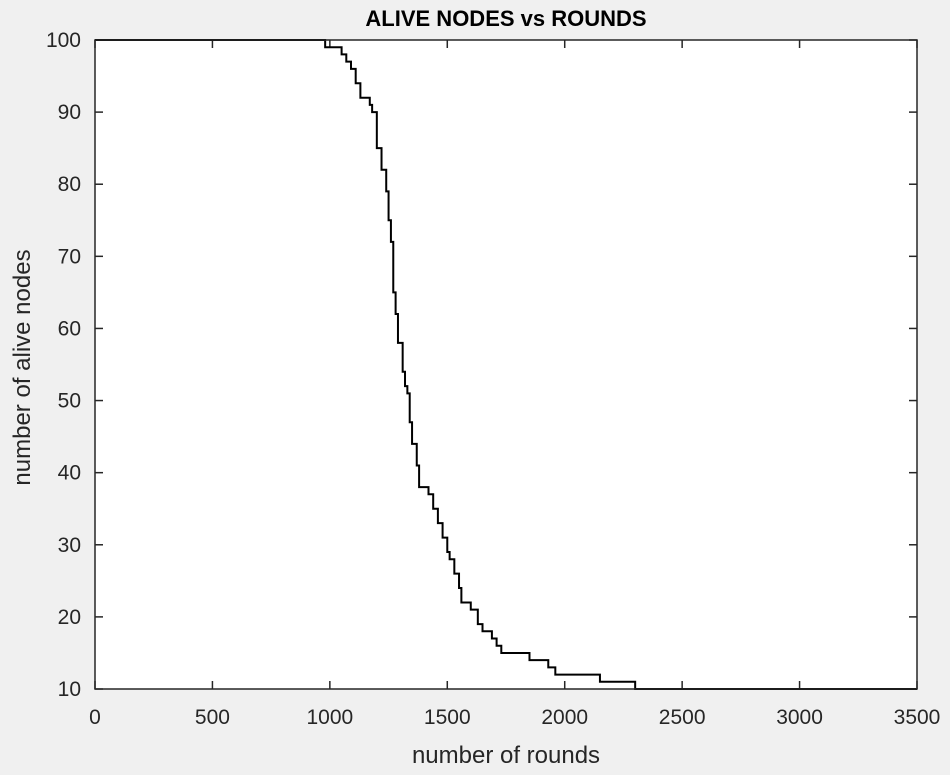 This screenshot has height=775, width=950. I want to click on x-tick-label: 2500, so click(682, 717).